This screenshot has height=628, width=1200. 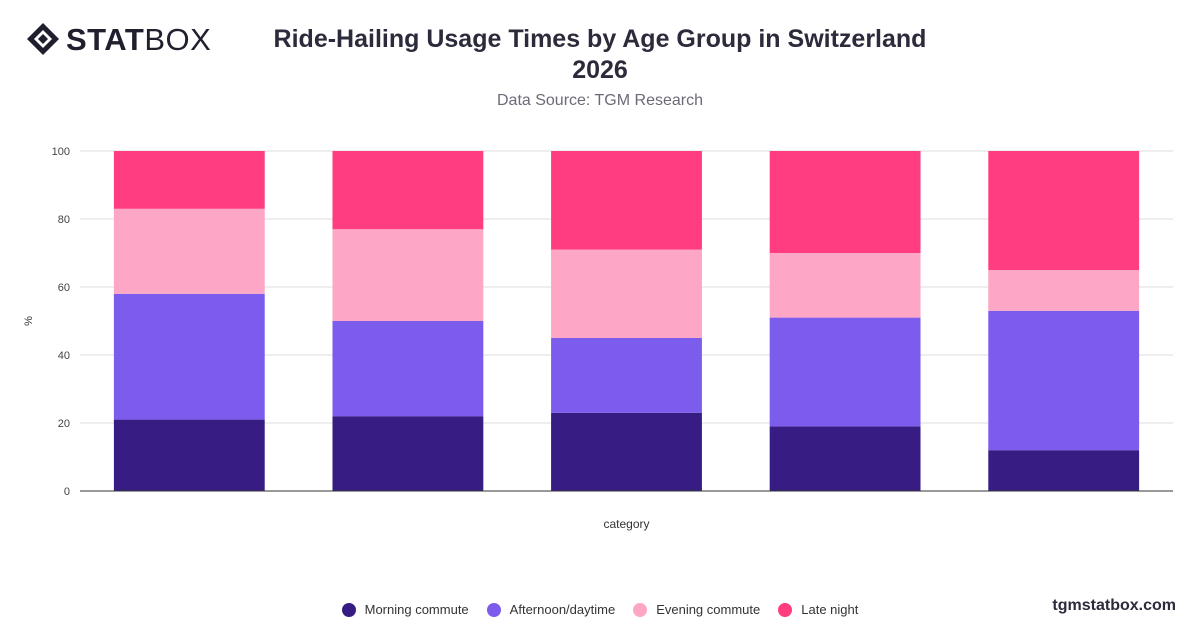 I want to click on y-tick-label: 60, so click(x=64, y=288).